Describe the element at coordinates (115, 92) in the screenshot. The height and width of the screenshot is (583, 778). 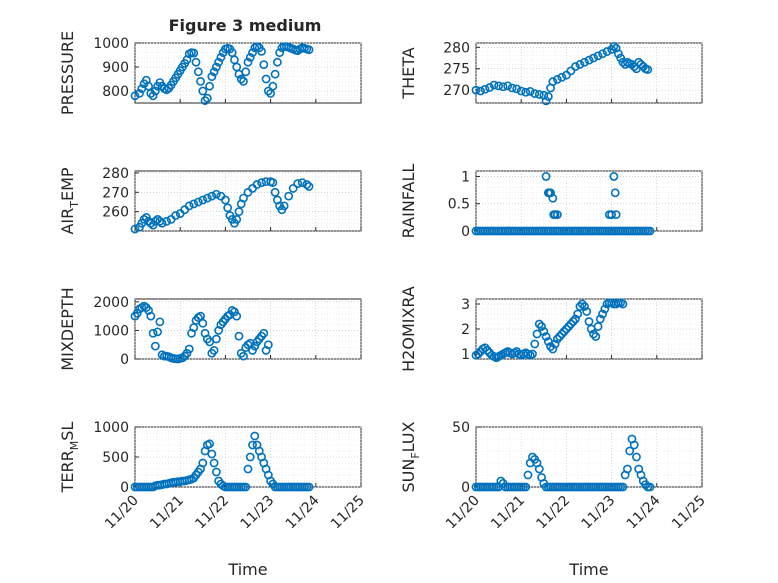
I see `y-tick-label: 800` at that location.